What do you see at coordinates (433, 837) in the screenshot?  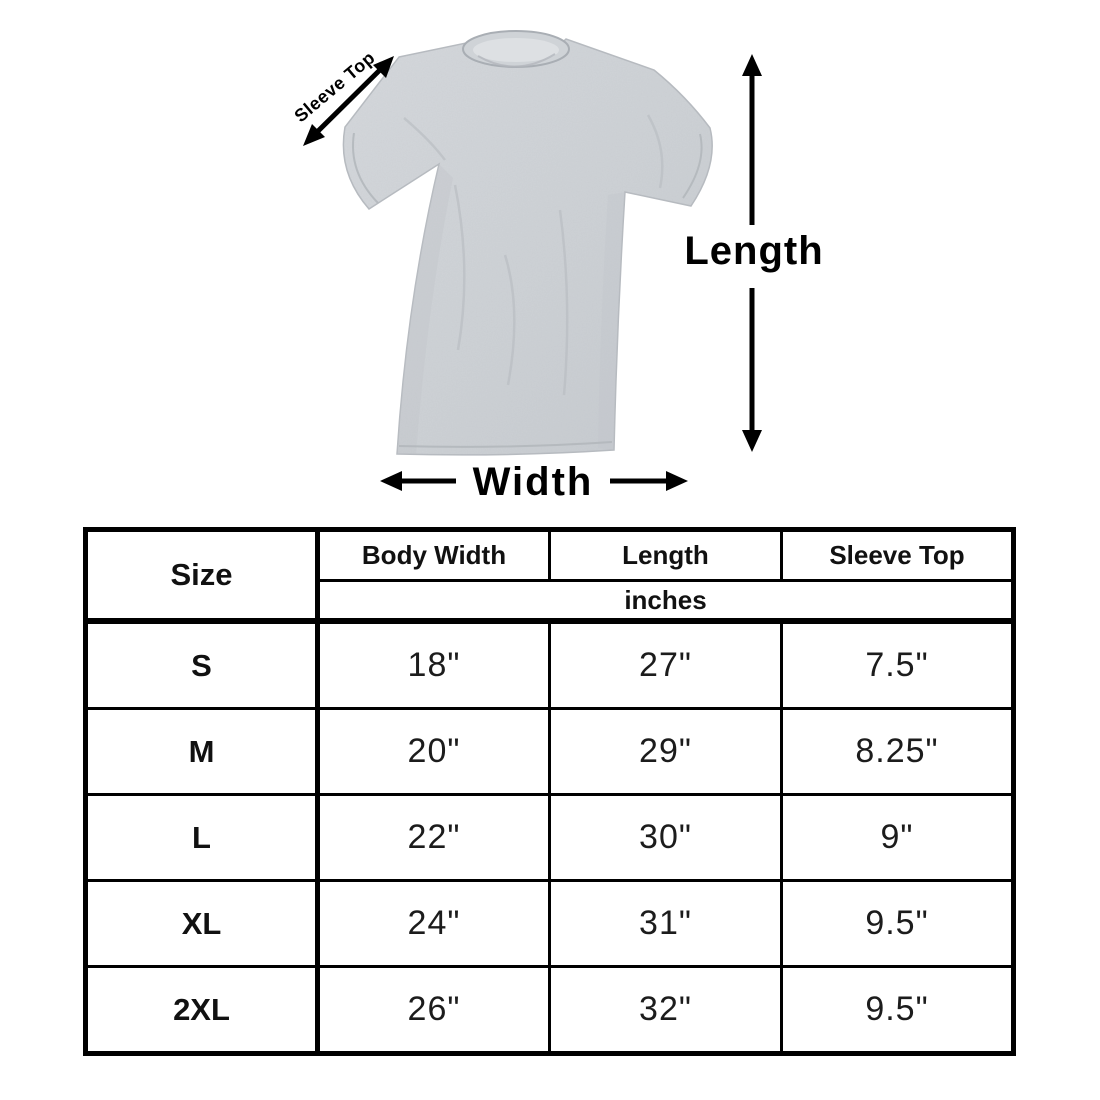 I see `body-width-cell: 22"` at bounding box center [433, 837].